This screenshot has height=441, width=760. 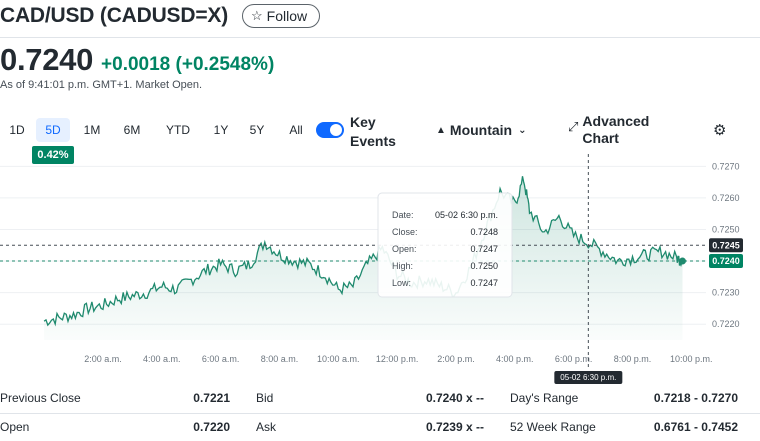 I want to click on toggle-knob, so click(x=336, y=130).